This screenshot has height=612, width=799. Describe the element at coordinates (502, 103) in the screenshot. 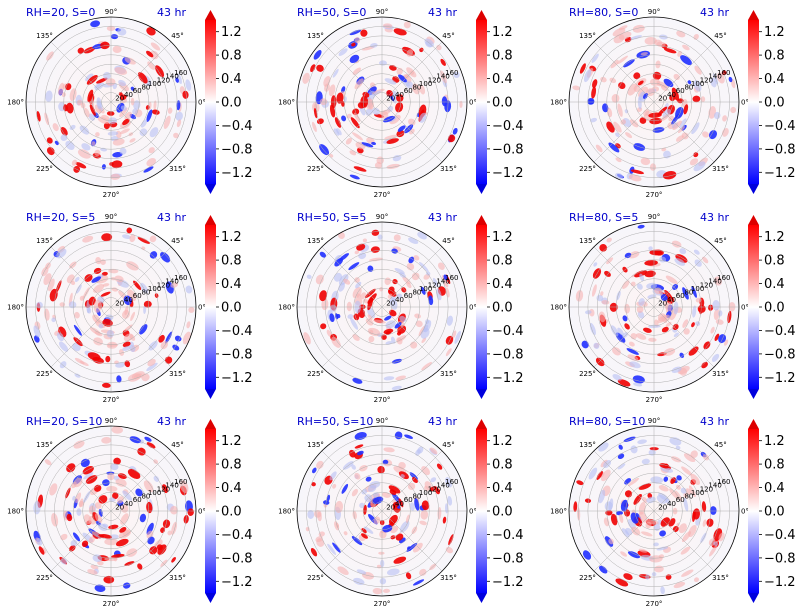

I see `colorbar-tick-label: 0.0` at that location.